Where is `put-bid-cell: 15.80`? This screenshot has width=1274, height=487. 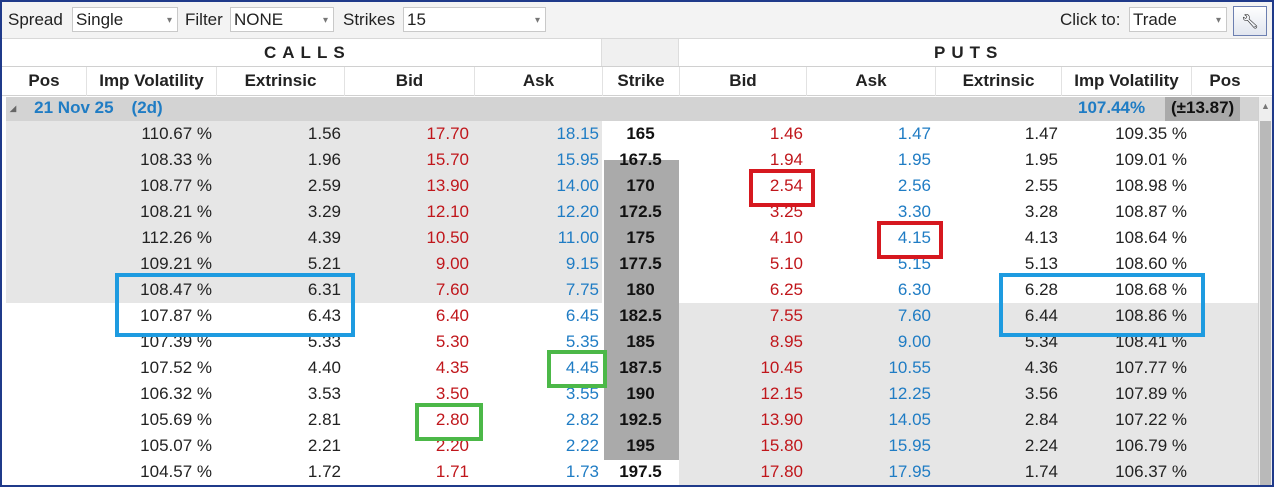
put-bid-cell: 15.80 is located at coordinates (781, 445).